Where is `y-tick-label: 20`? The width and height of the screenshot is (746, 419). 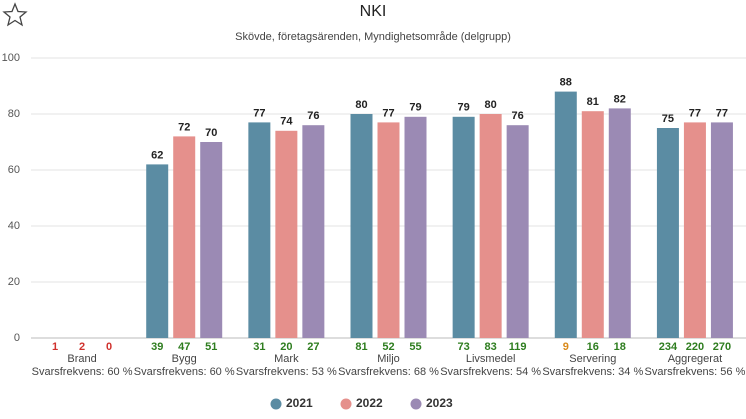
y-tick-label: 20 is located at coordinates (14, 282).